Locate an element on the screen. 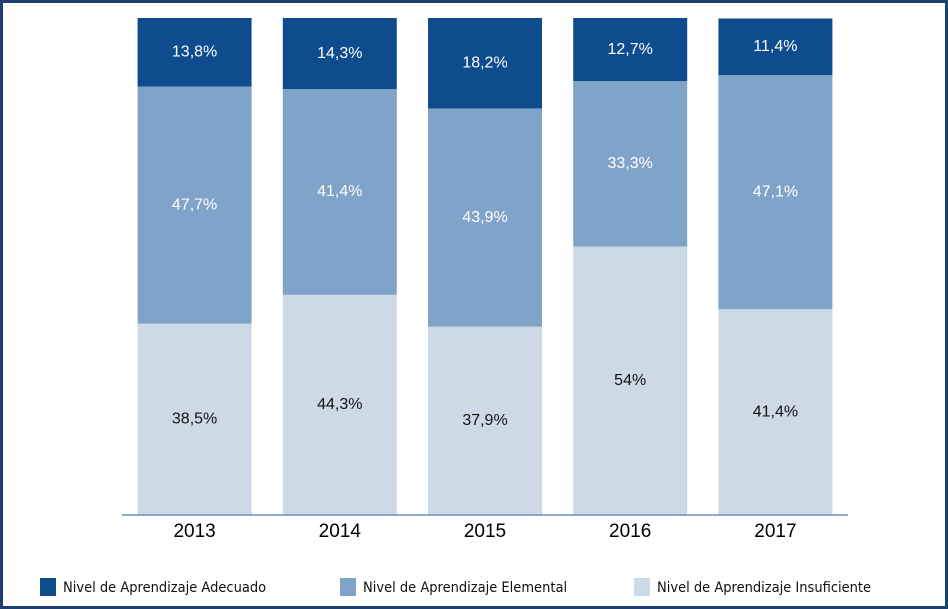 This screenshot has height=609, width=948. data-label: 11,4% is located at coordinates (775, 46).